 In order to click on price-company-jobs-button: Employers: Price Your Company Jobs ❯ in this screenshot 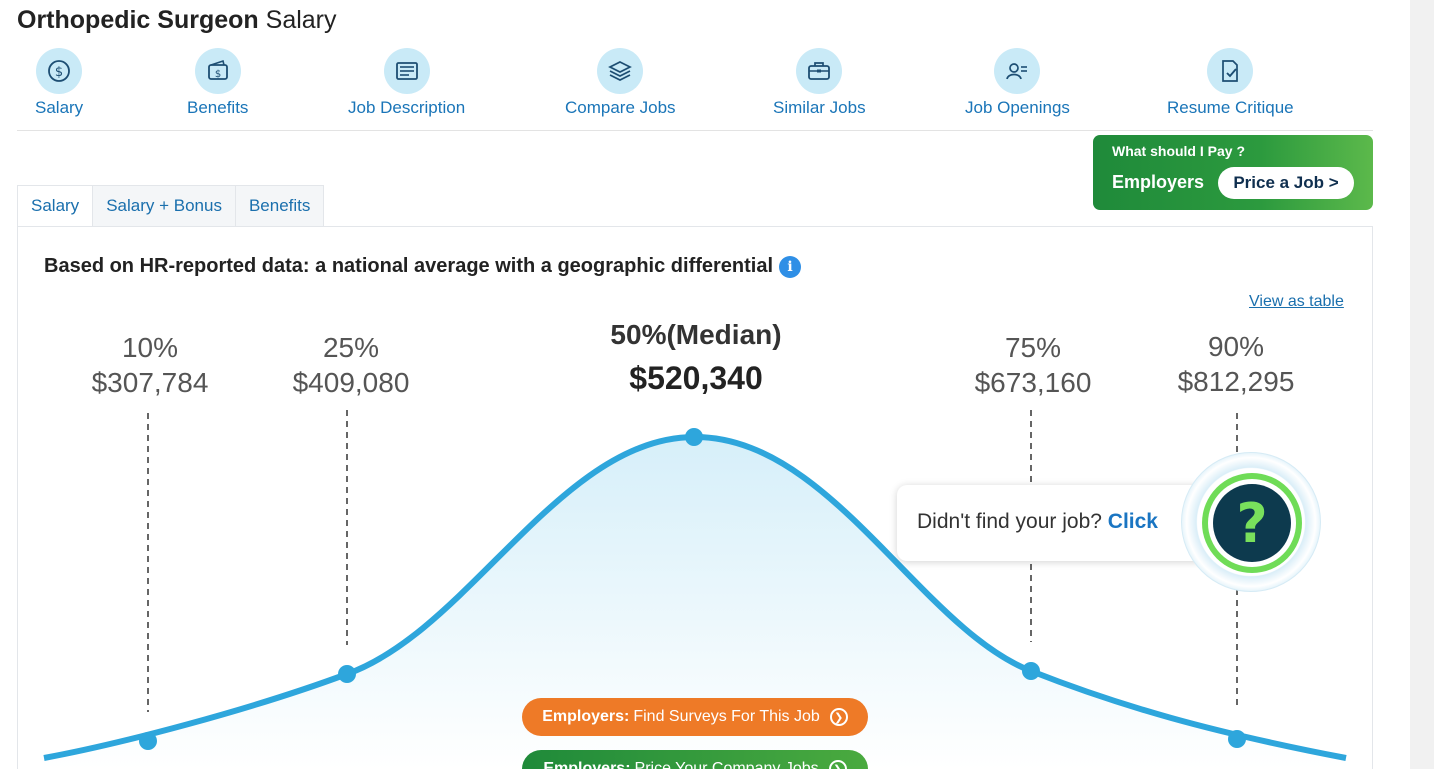, I will do `click(695, 759)`.